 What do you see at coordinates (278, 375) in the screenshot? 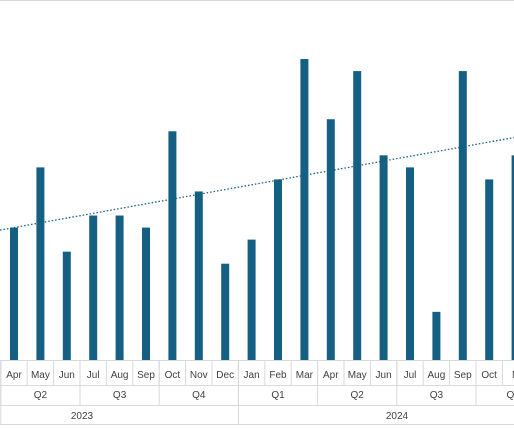
I see `x-tick-label: Feb` at bounding box center [278, 375].